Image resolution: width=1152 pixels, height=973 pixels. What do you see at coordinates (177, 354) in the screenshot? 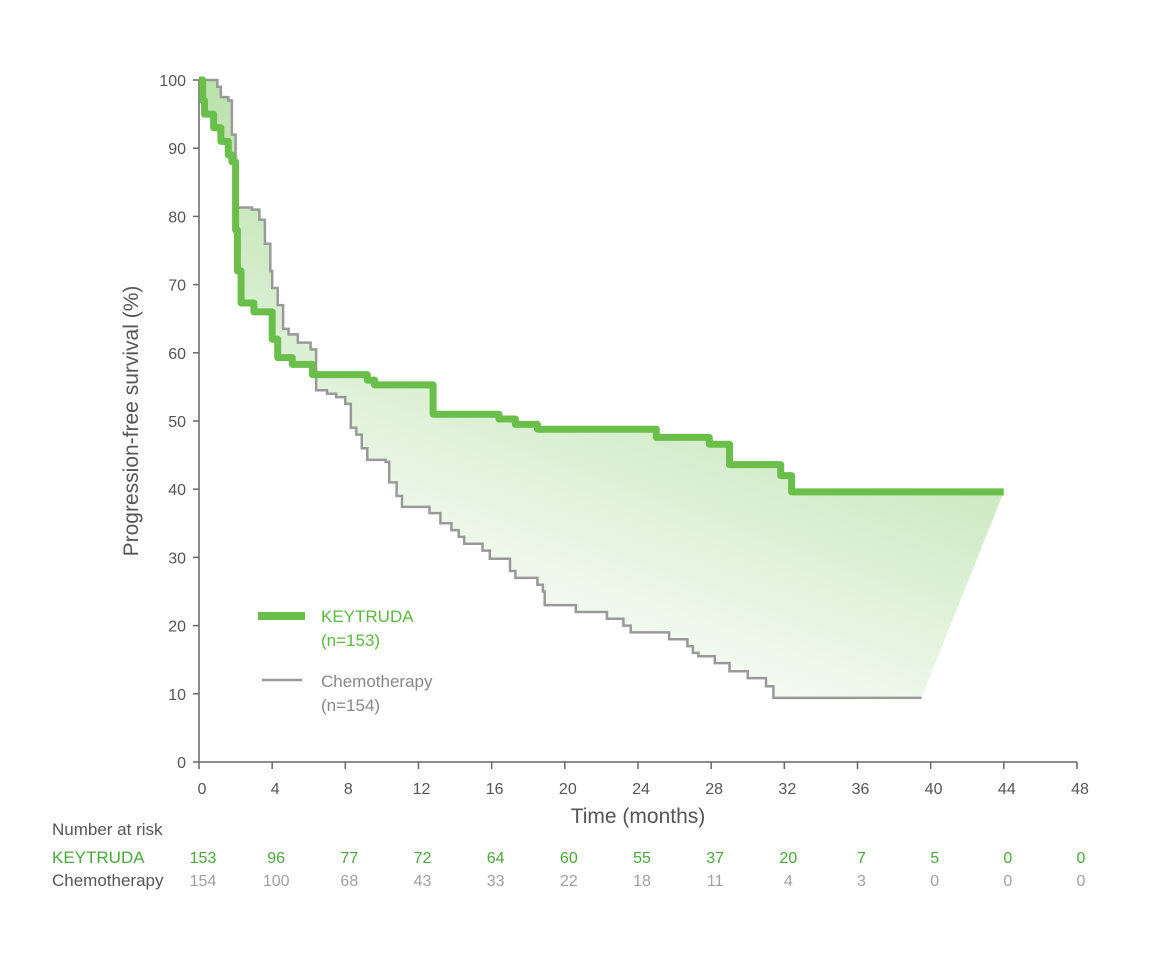
I see `y-tick-label: 60` at bounding box center [177, 354].